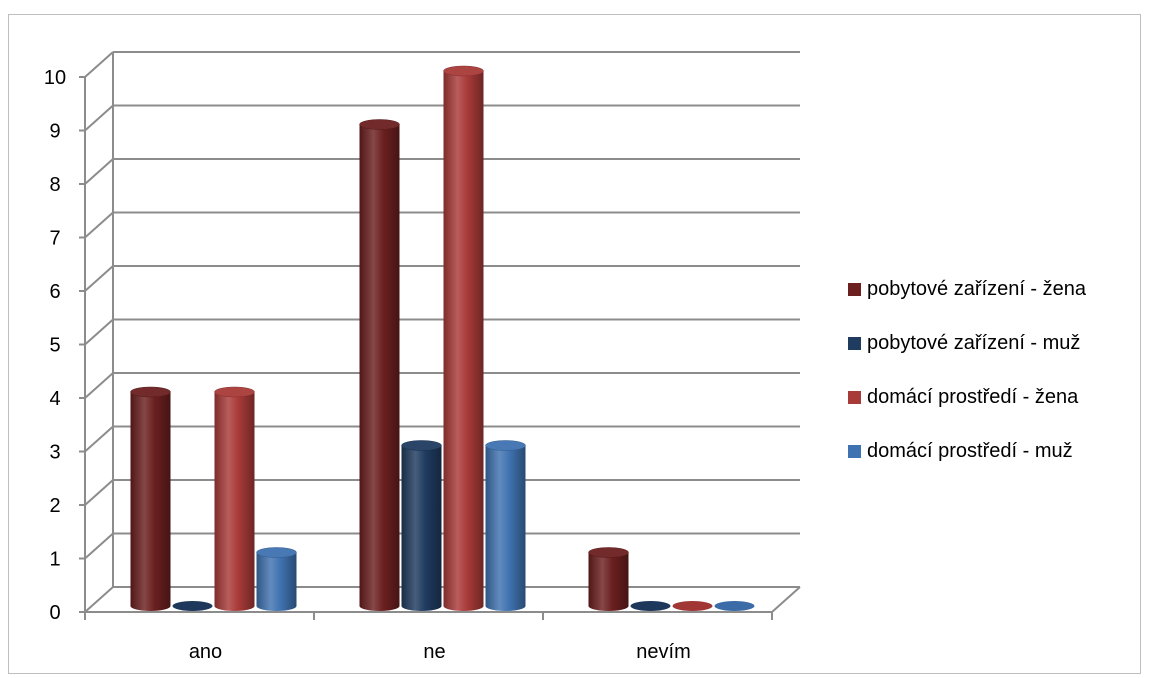  I want to click on x-tick-label: ne, so click(434, 652).